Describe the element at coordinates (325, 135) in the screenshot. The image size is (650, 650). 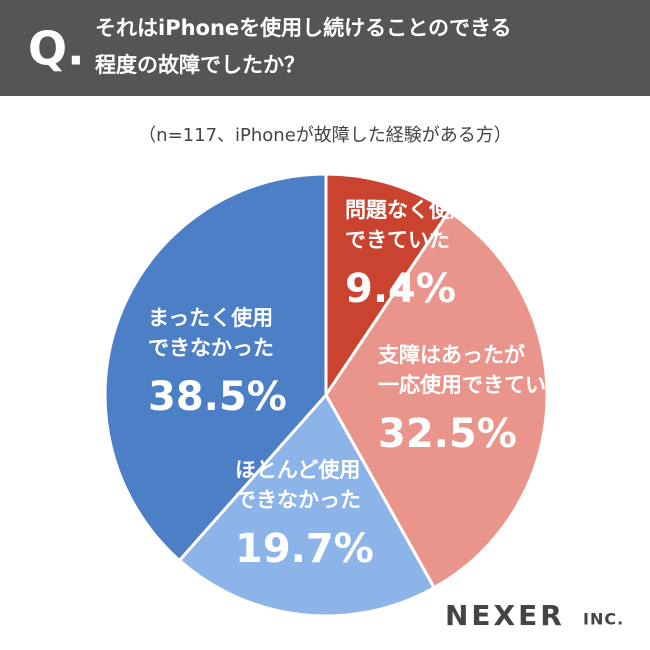
I see `subtitle: （n=117、iPhoneが故障した経験がある方）` at that location.